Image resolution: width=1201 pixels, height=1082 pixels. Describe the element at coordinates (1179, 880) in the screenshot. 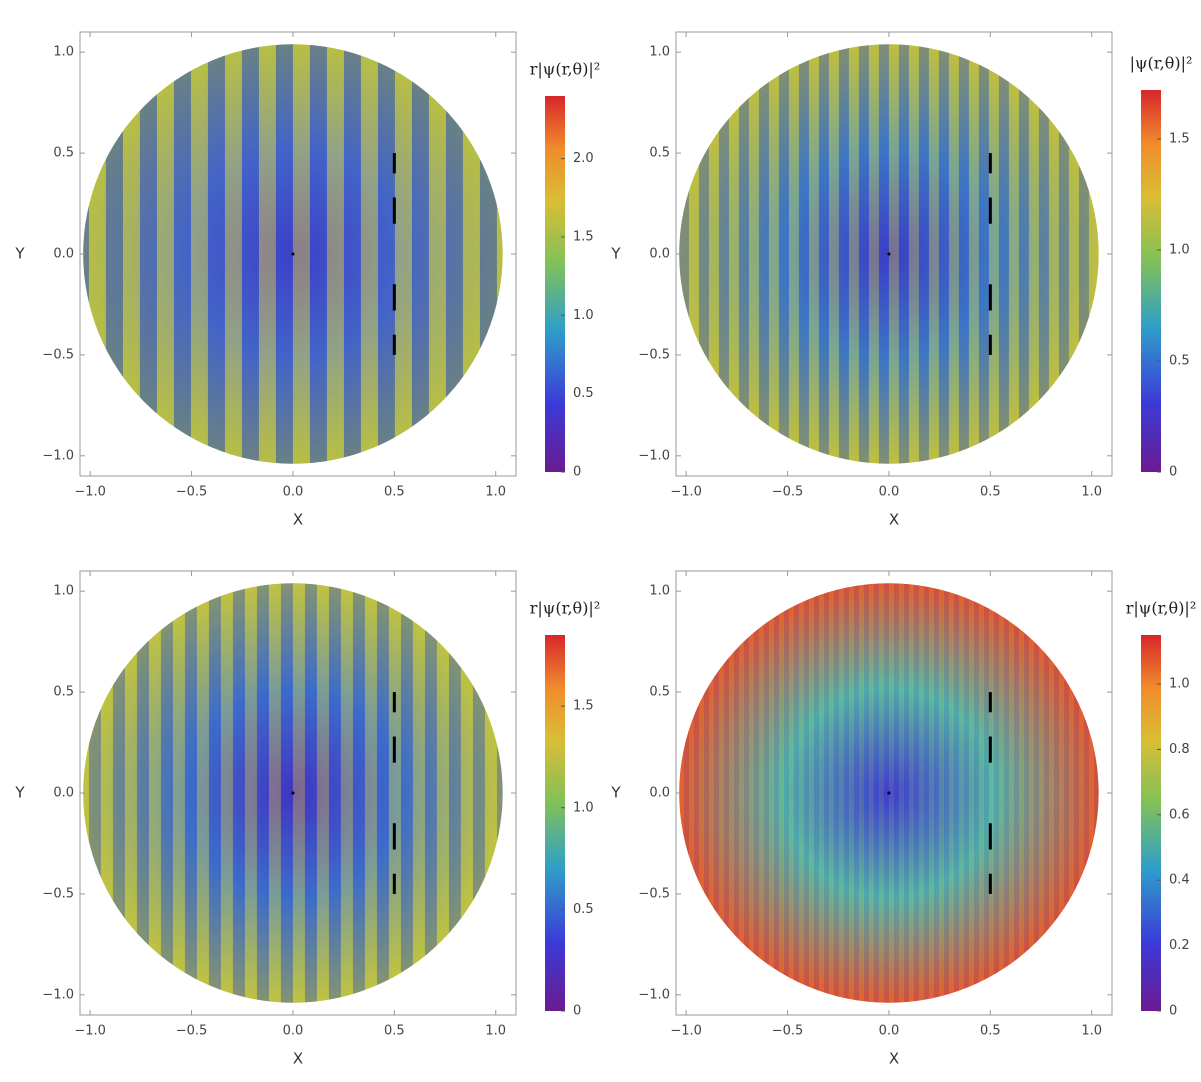

I see `colorbar-tick-label: 0.4` at that location.